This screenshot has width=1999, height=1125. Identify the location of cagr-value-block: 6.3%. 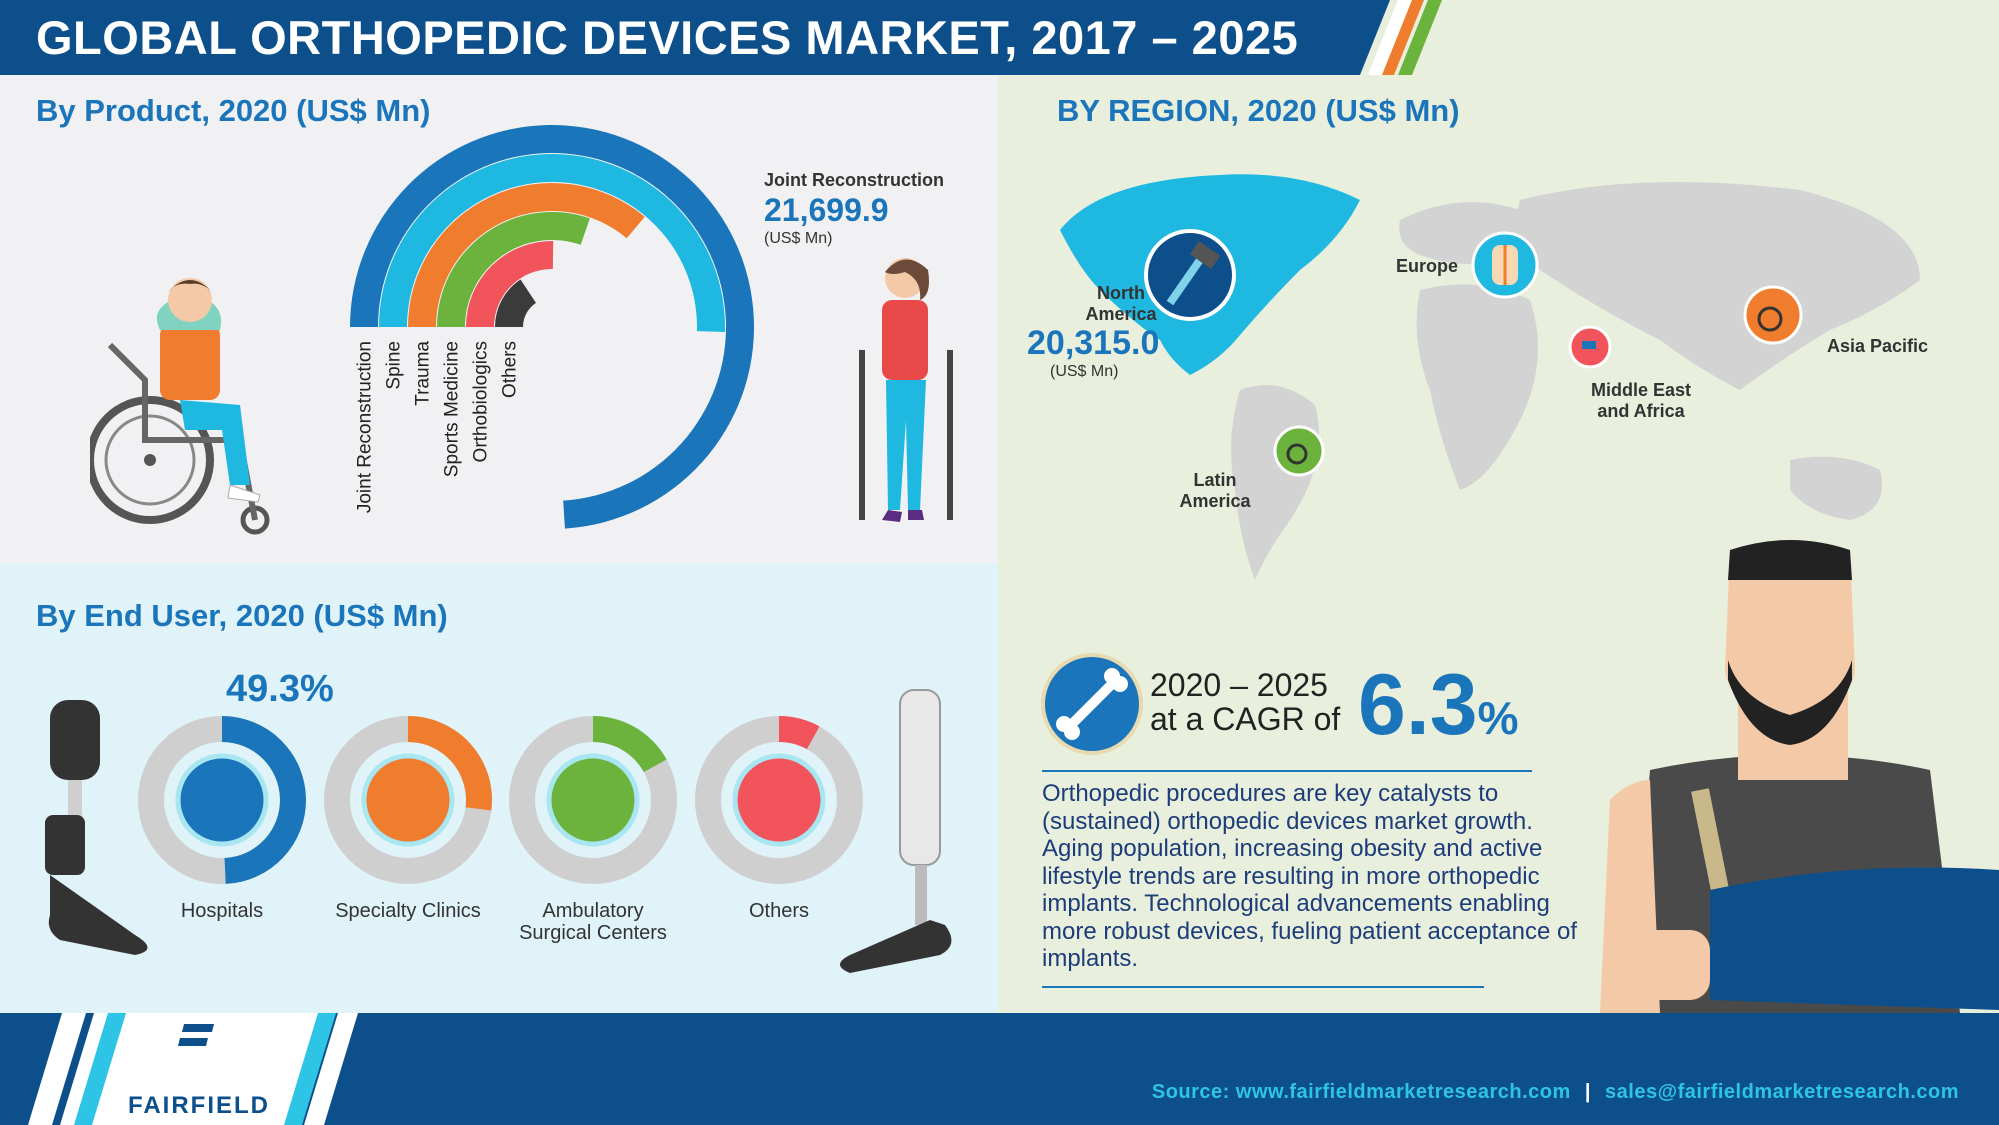
(1438, 711).